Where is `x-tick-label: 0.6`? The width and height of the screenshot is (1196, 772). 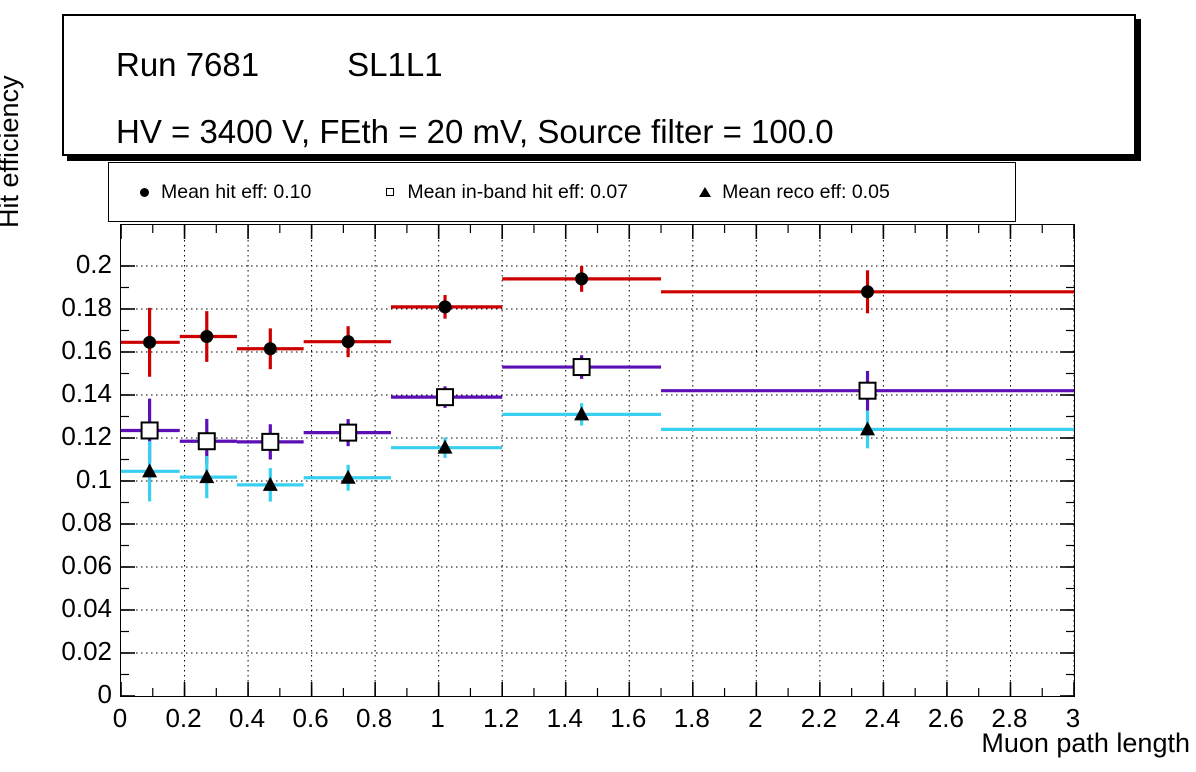
x-tick-label: 0.6 is located at coordinates (310, 718).